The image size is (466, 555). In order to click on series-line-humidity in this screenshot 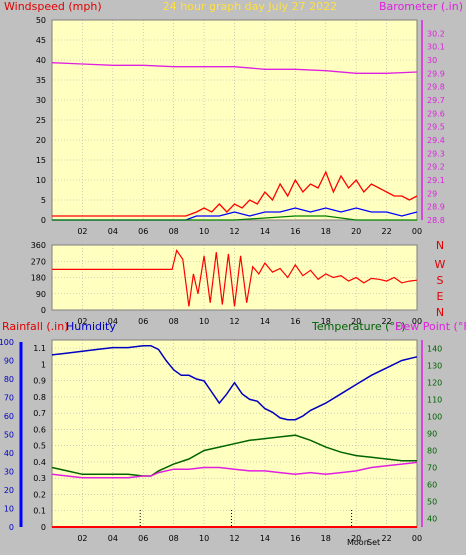, I will do `click(234, 382)`.